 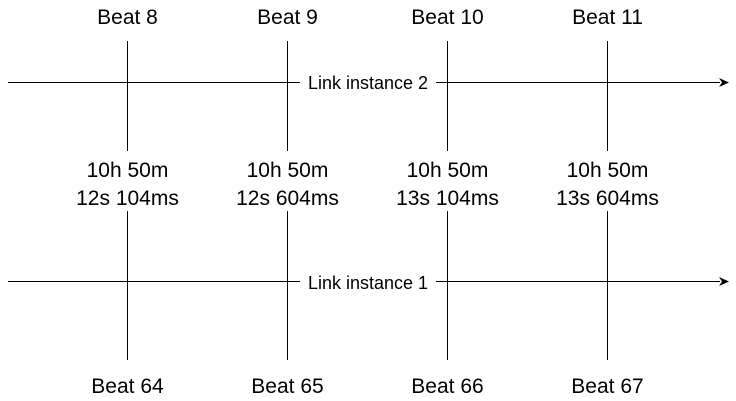 What do you see at coordinates (607, 386) in the screenshot?
I see `bottom-beat-label: Beat 67` at bounding box center [607, 386].